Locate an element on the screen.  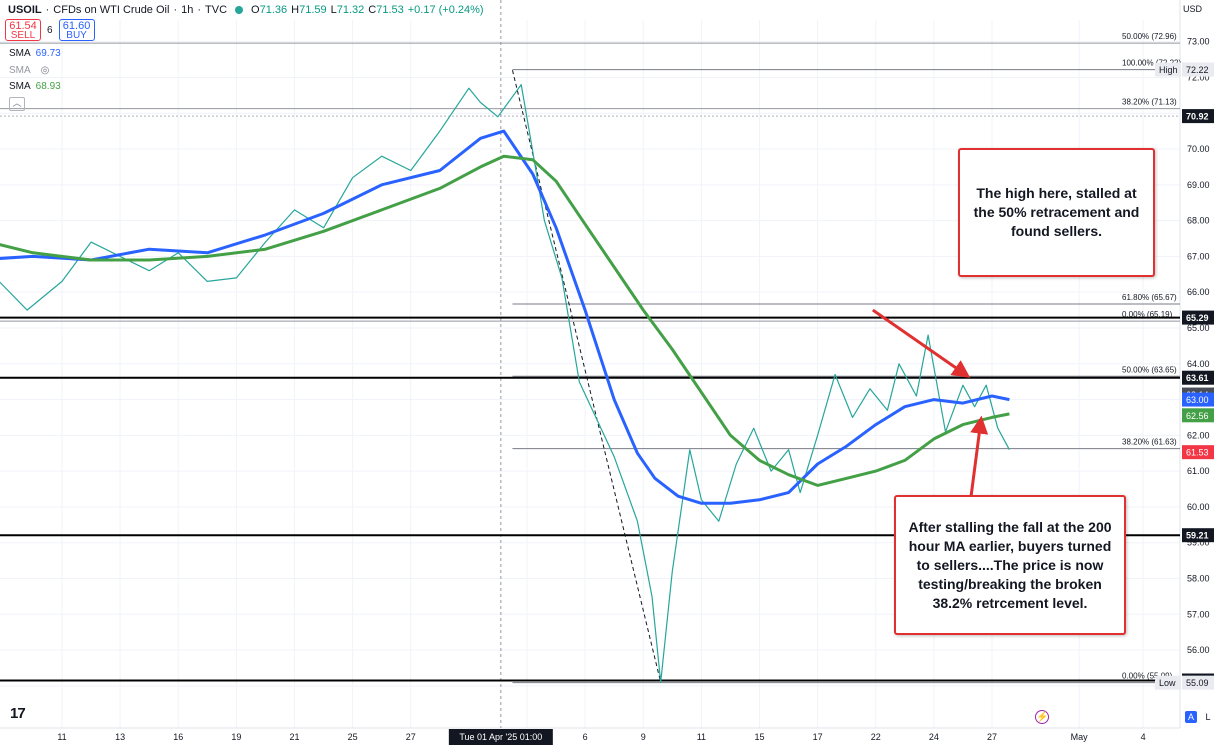
spread-value: 6 is located at coordinates (50, 30).